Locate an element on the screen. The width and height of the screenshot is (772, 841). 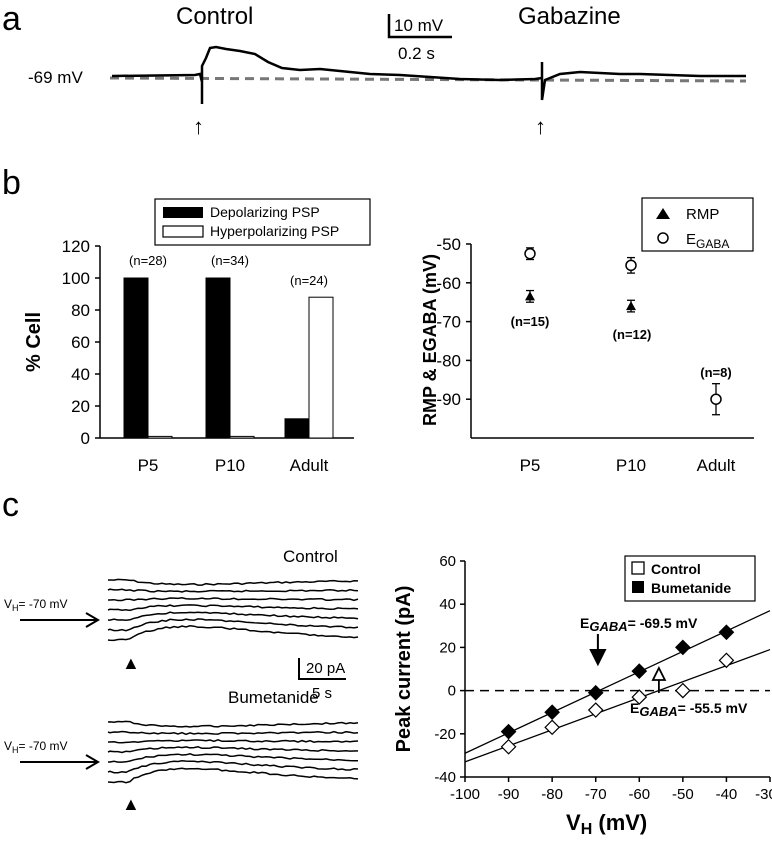
bar-y-tick-label: 0 is located at coordinates (85, 438).